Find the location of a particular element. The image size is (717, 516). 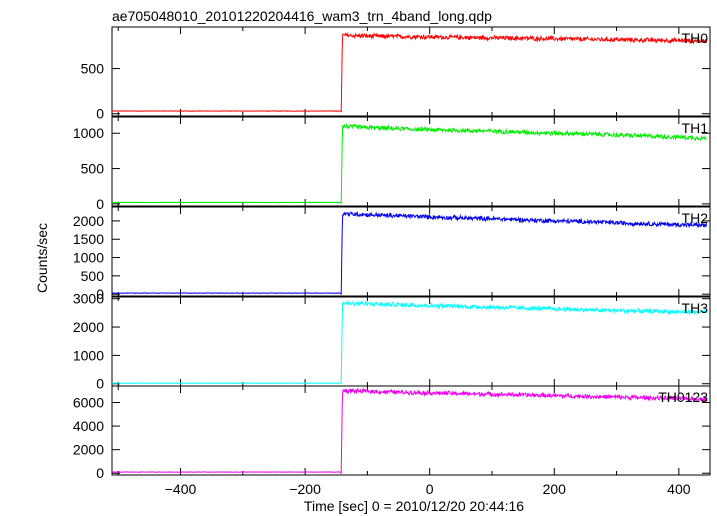

y-tick-label: 4000 is located at coordinates (88, 426).